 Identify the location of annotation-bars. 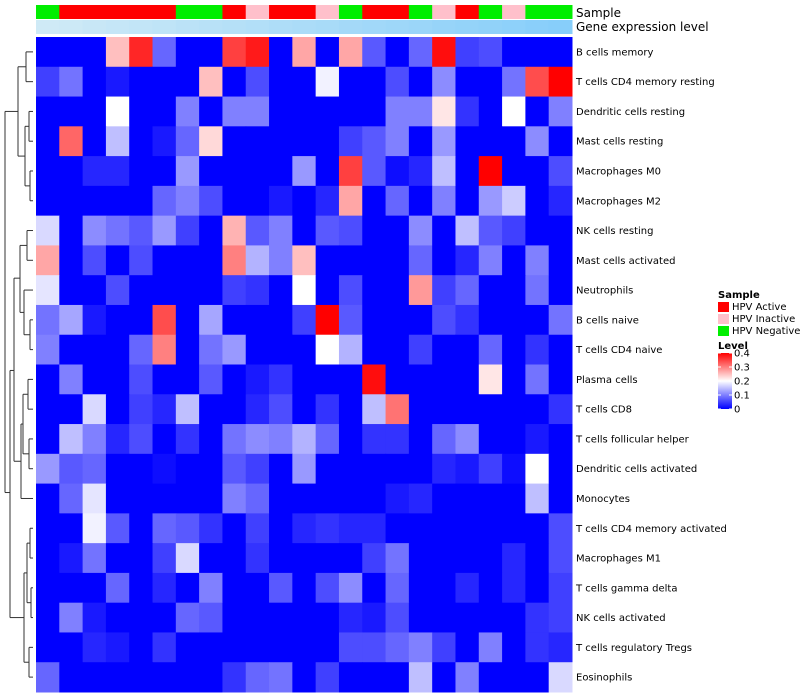
(304, 19).